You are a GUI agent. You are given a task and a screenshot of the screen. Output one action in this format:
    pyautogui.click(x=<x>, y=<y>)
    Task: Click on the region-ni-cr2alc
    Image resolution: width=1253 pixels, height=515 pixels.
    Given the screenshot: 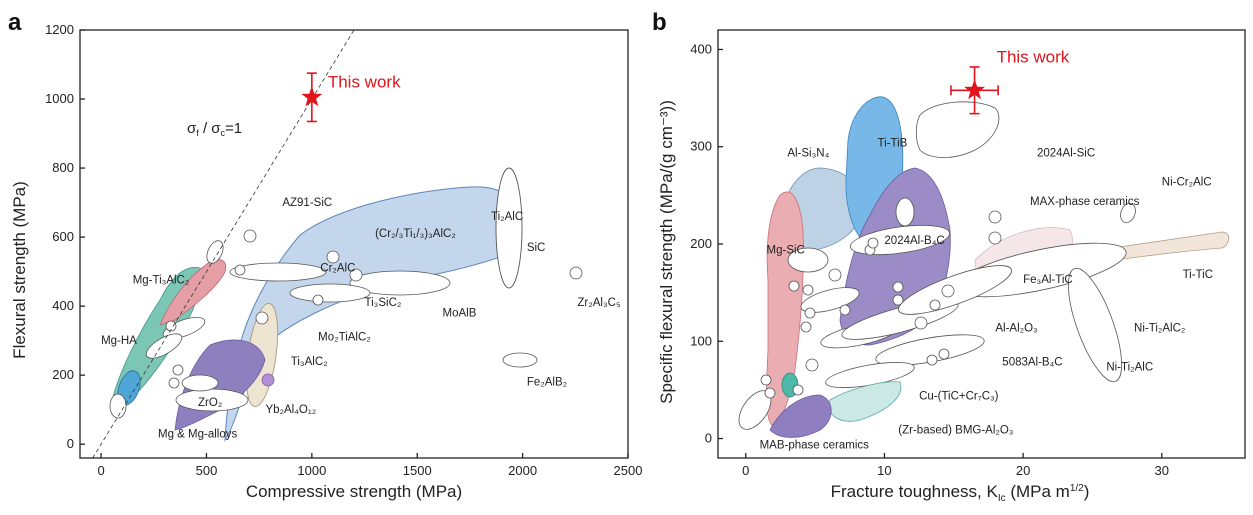 What is the action you would take?
    pyautogui.click(x=1128, y=213)
    